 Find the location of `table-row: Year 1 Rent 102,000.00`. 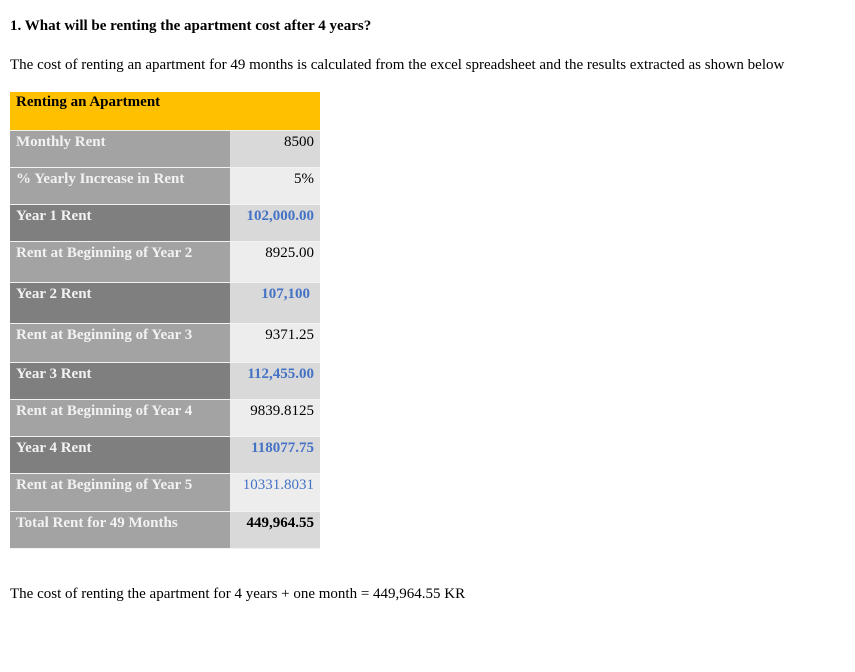

table-row: Year 1 Rent 102,000.00 is located at coordinates (165, 223).